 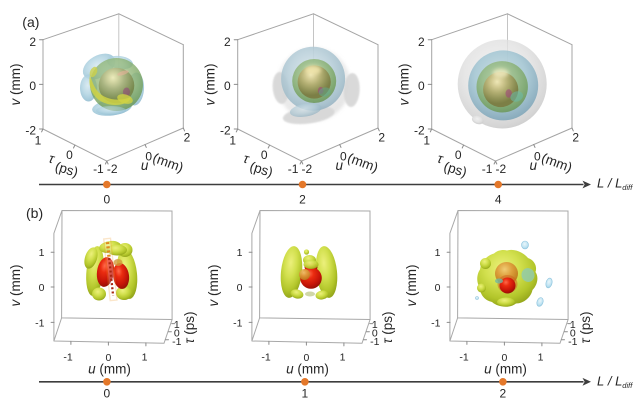 I want to click on svg-text: (b), so click(x=34, y=213).